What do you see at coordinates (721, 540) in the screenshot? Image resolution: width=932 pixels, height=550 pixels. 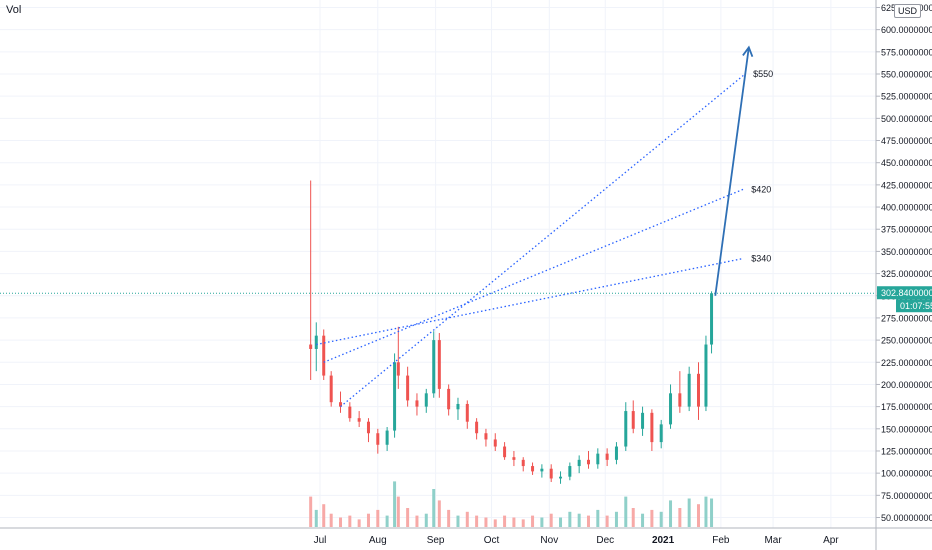 I see `time-tick-label: Feb` at bounding box center [721, 540].